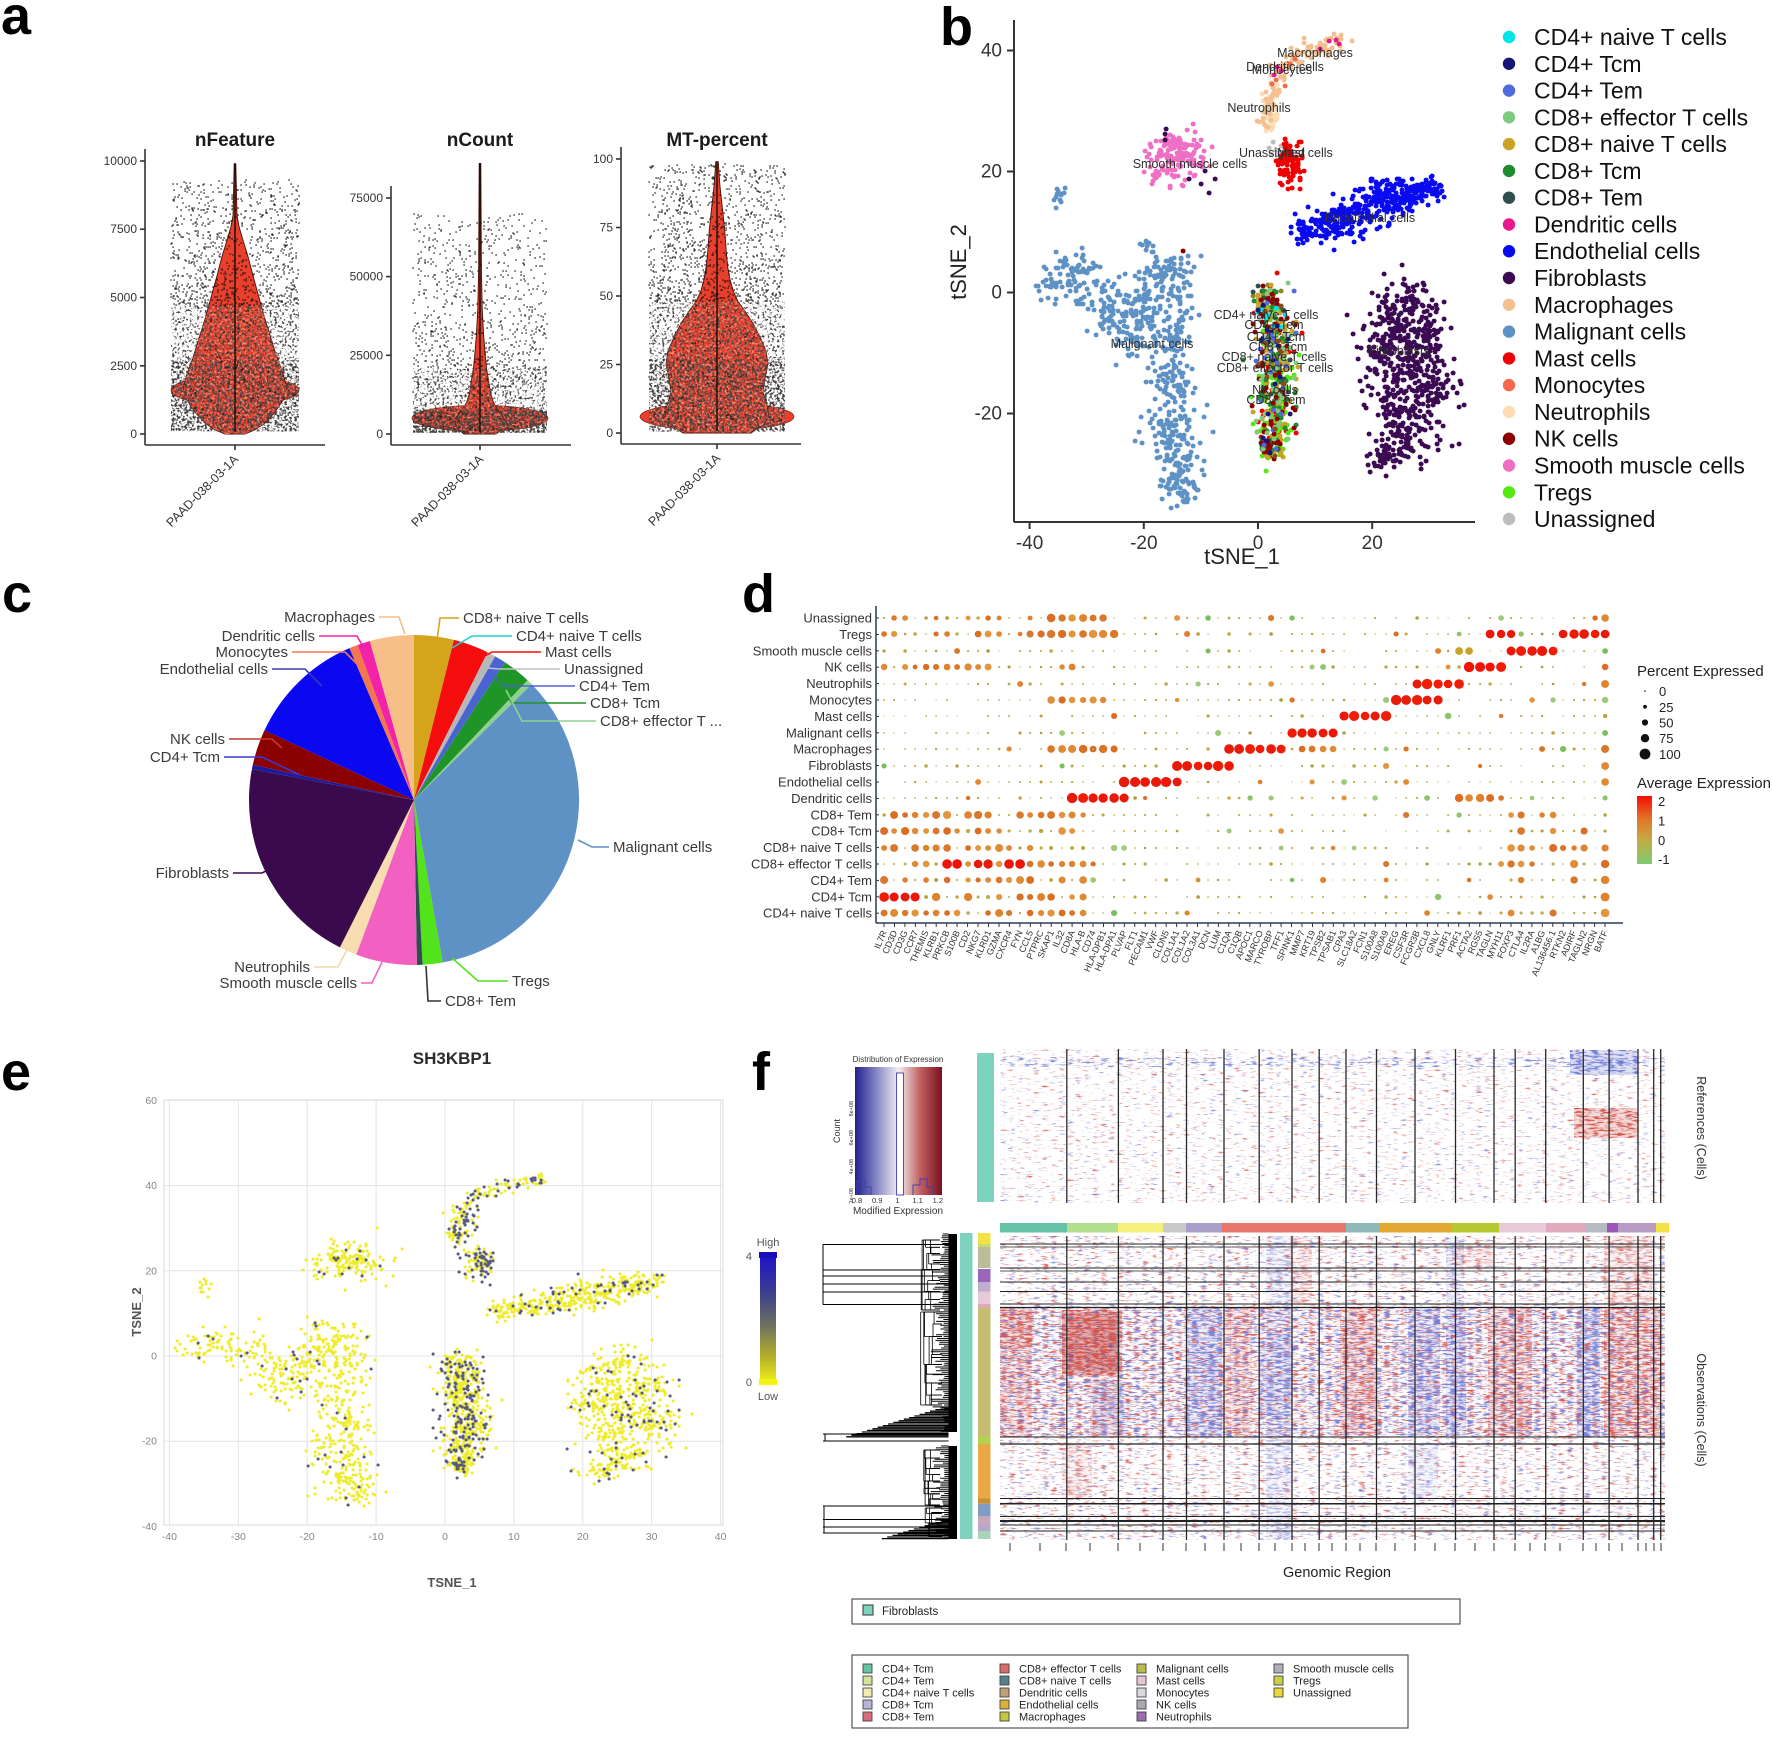 The width and height of the screenshot is (1772, 1745). Describe the element at coordinates (1664, 859) in the screenshot. I see `svg-text: -1` at that location.